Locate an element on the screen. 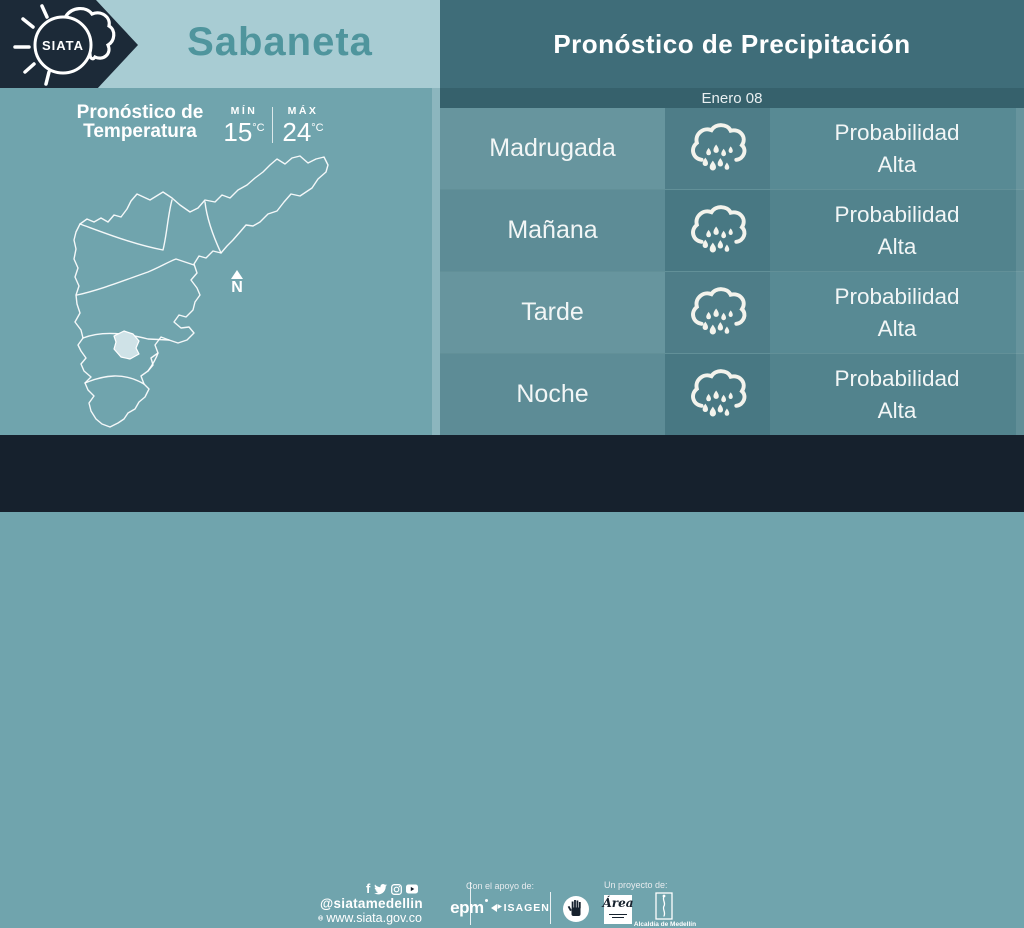 This screenshot has height=928, width=1024. forecast-row-manana: Mañana Probabilidad Alta is located at coordinates (732, 230).